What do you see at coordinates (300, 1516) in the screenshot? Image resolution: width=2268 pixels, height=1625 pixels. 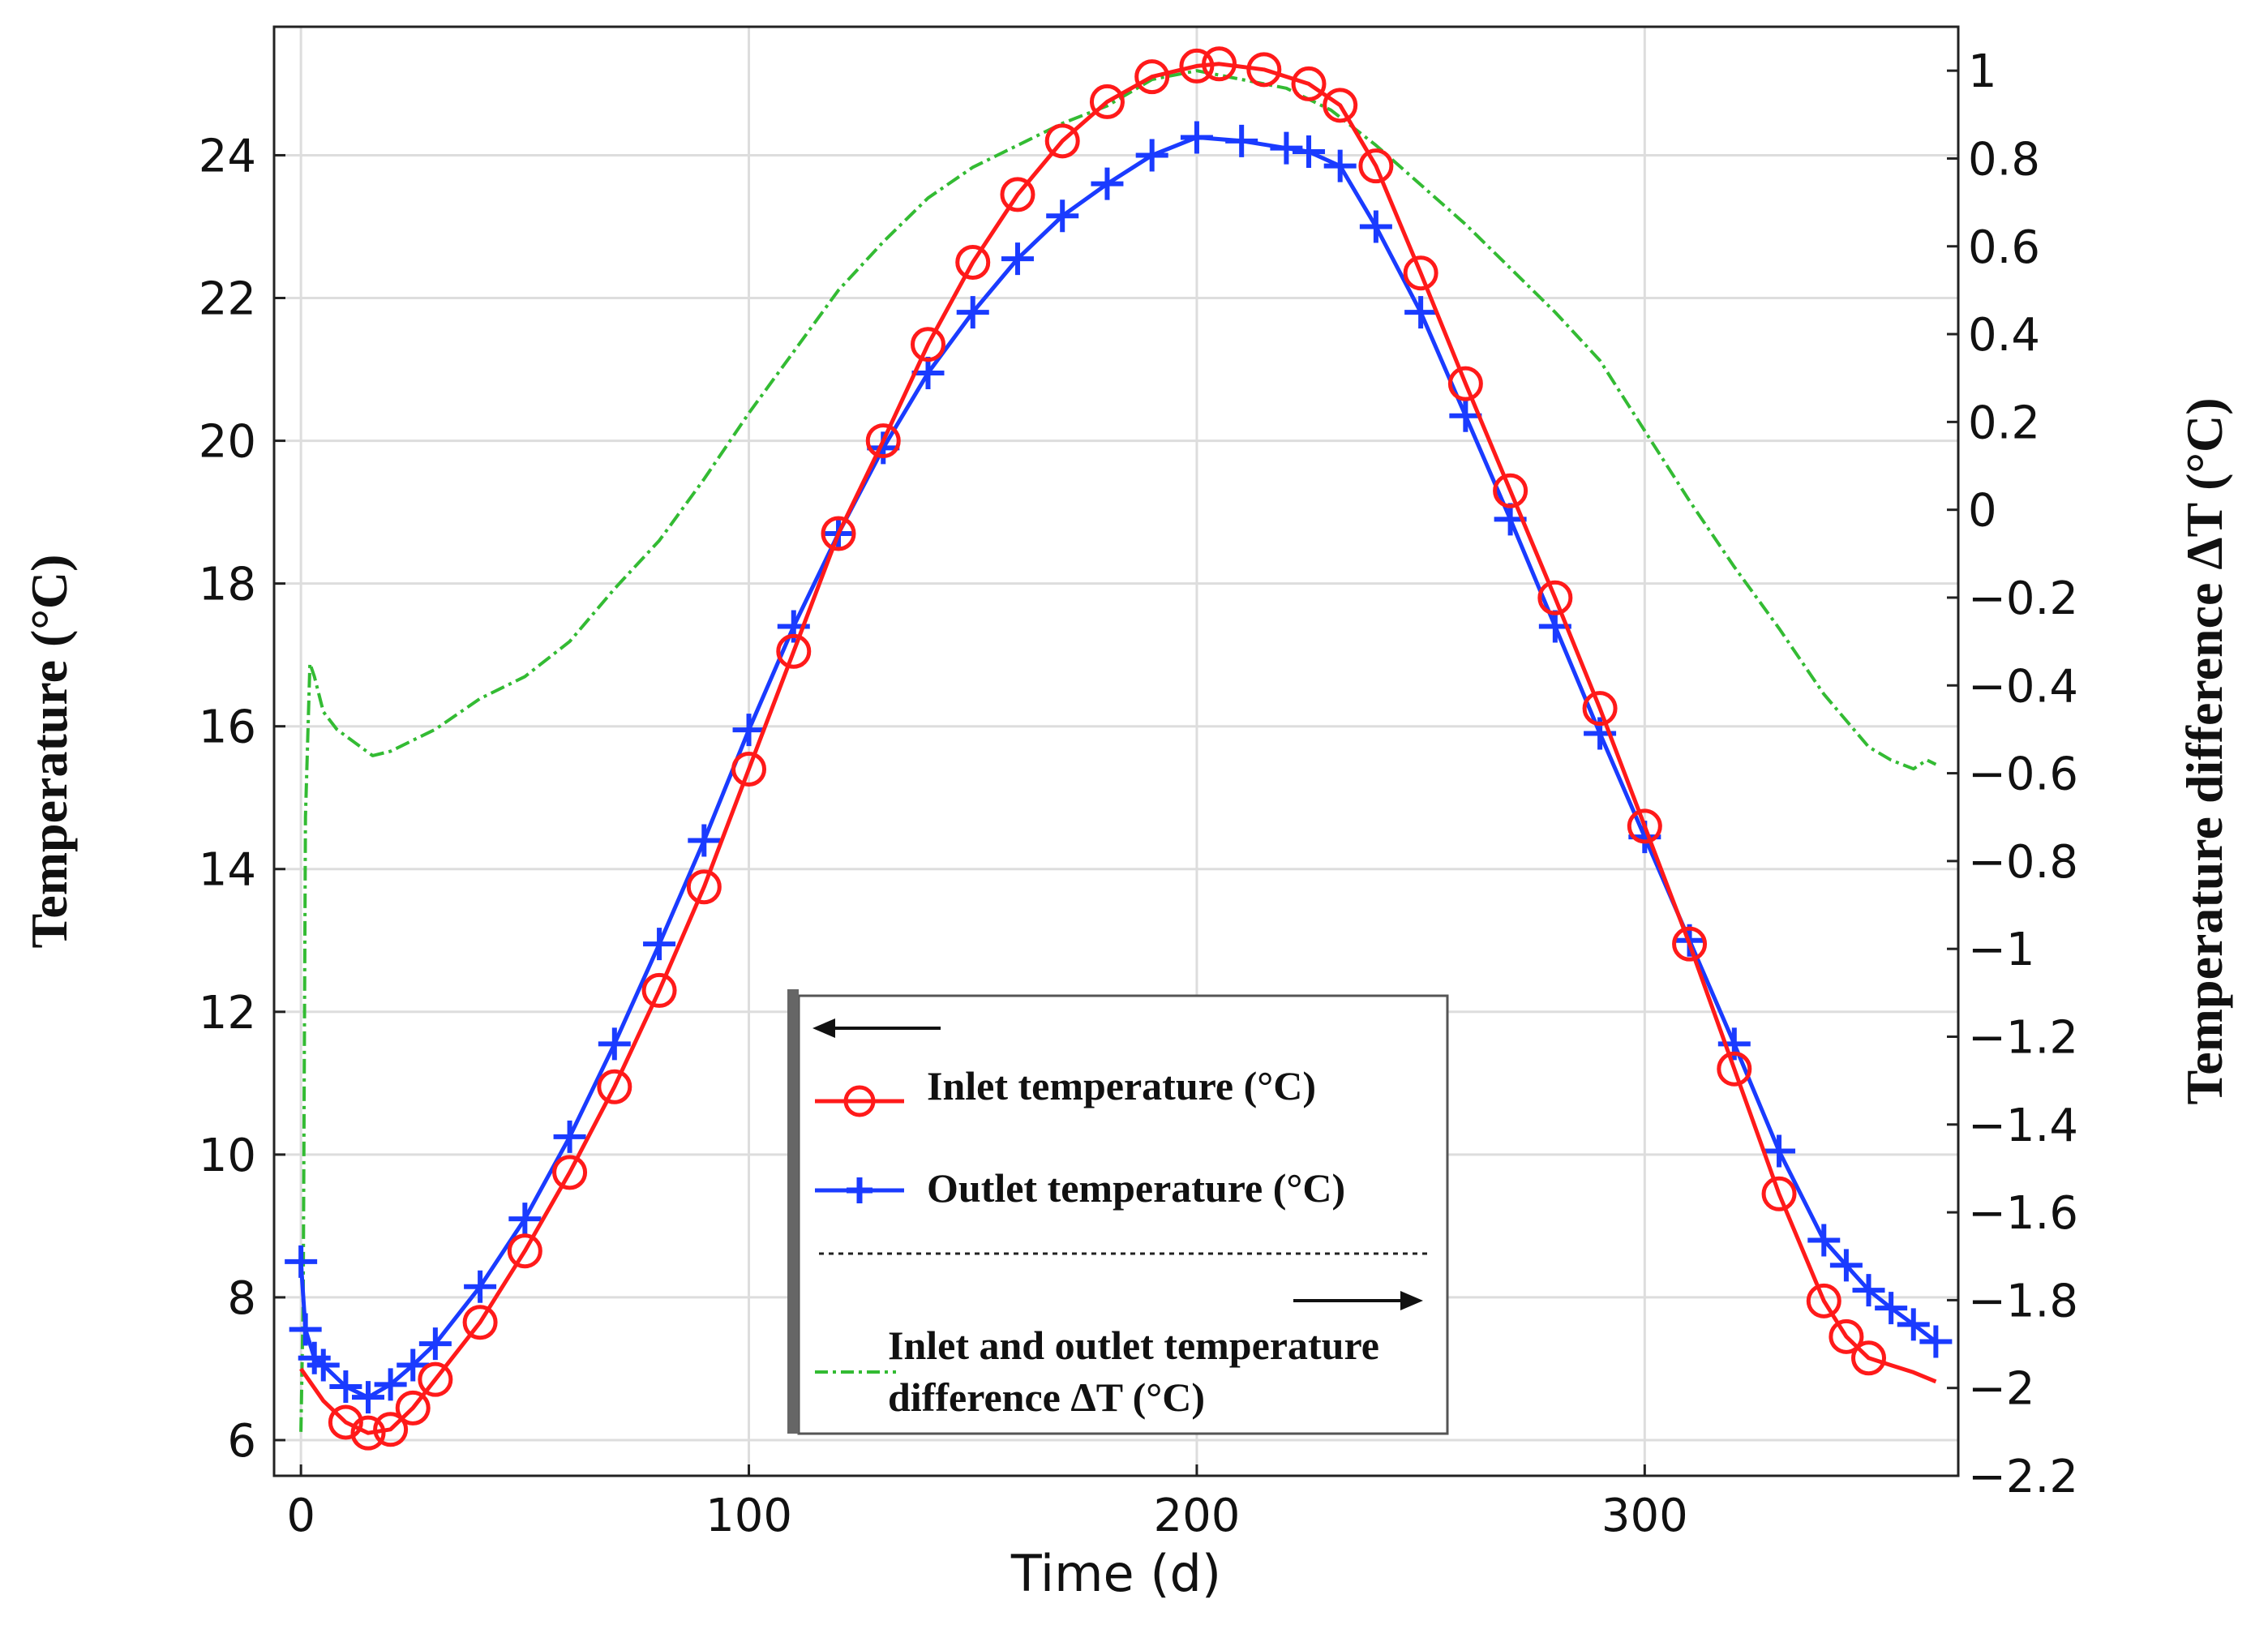 I see `x-tick-label: 0` at bounding box center [300, 1516].